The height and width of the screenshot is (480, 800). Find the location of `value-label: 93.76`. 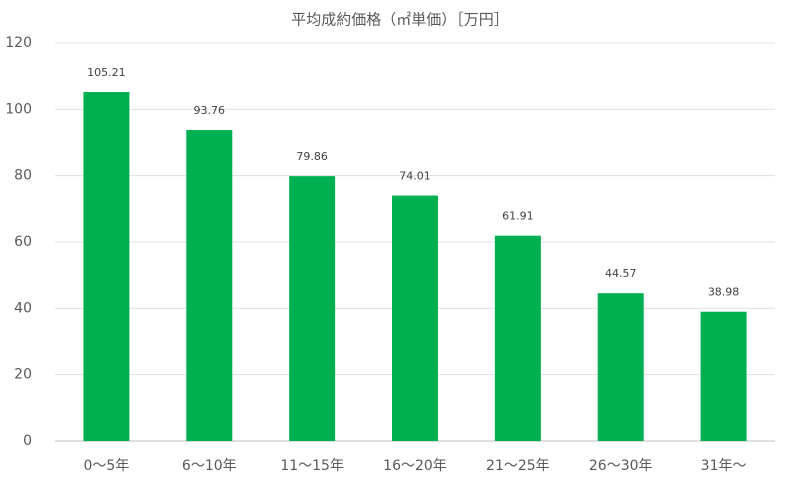

value-label: 93.76 is located at coordinates (210, 110).